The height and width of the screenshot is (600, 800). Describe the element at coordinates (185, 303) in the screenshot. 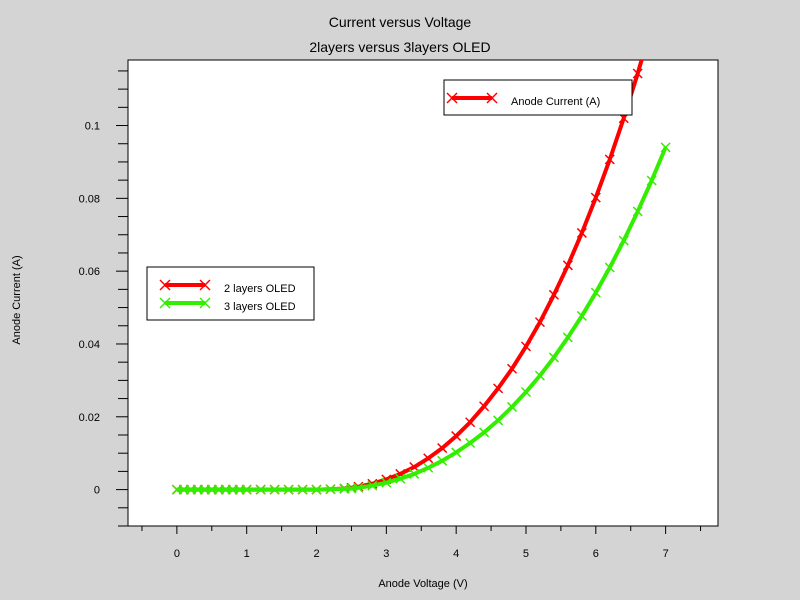

I see `legend-markers-3-layers` at that location.